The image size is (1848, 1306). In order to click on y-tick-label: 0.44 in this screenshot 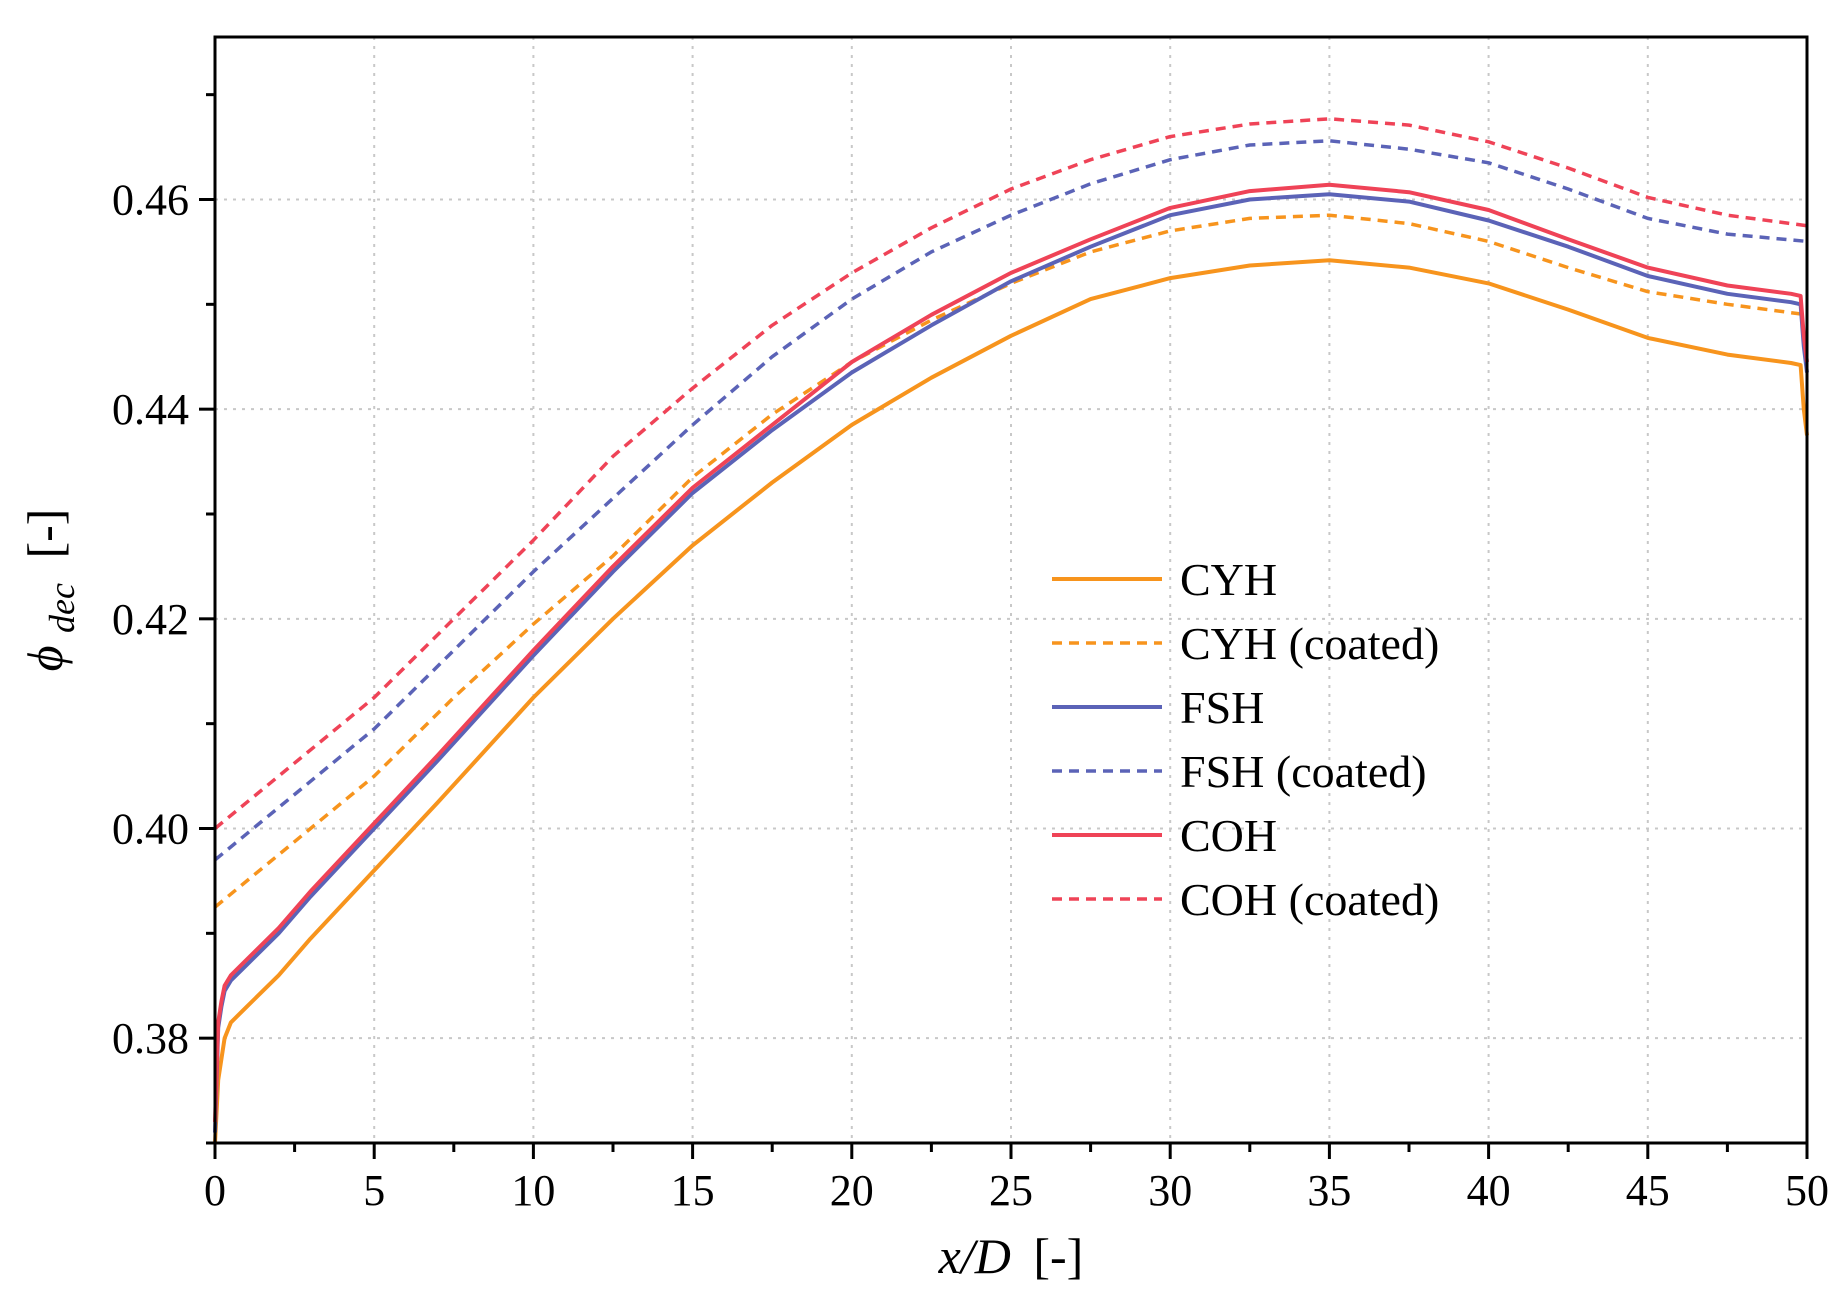, I will do `click(150, 409)`.